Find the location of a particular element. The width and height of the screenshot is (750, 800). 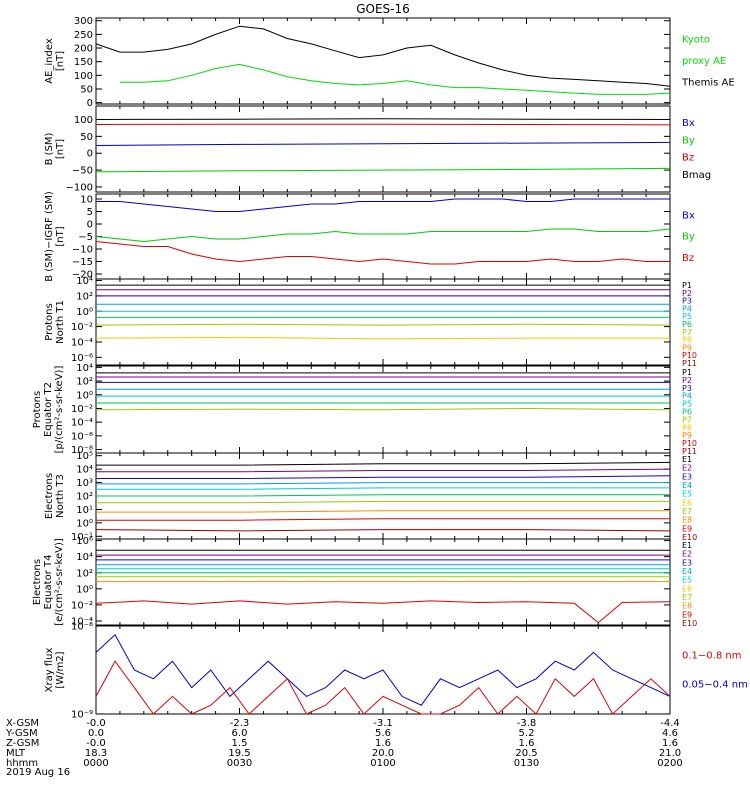

footer-value: 20.0 is located at coordinates (383, 753).